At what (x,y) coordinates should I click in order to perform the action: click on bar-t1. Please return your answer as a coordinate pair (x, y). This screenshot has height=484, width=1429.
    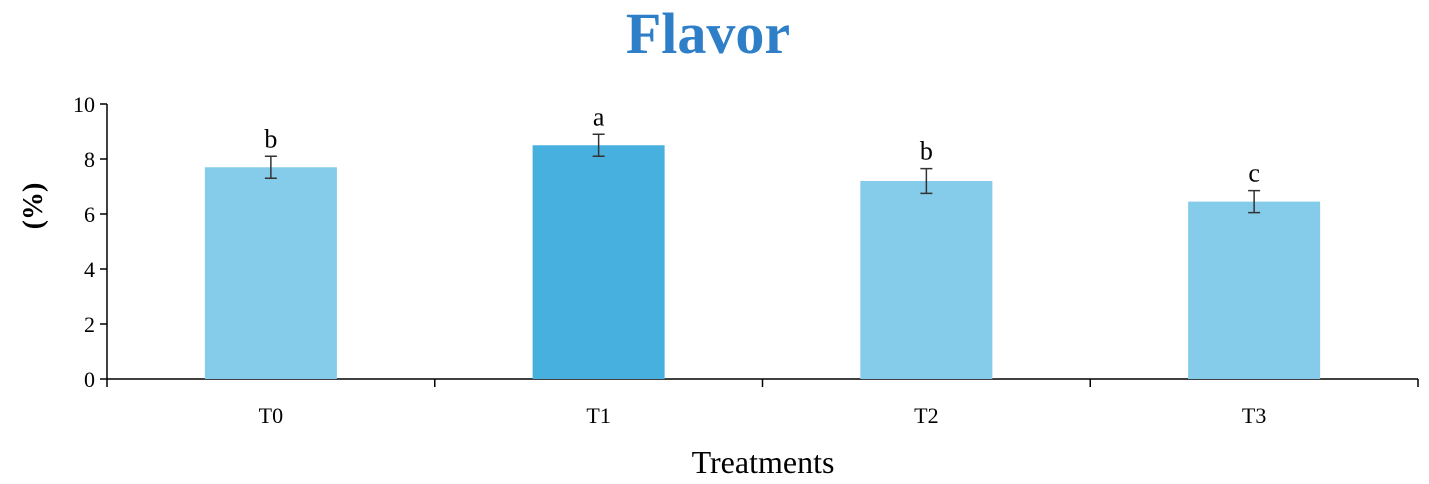
    Looking at the image, I should click on (598, 262).